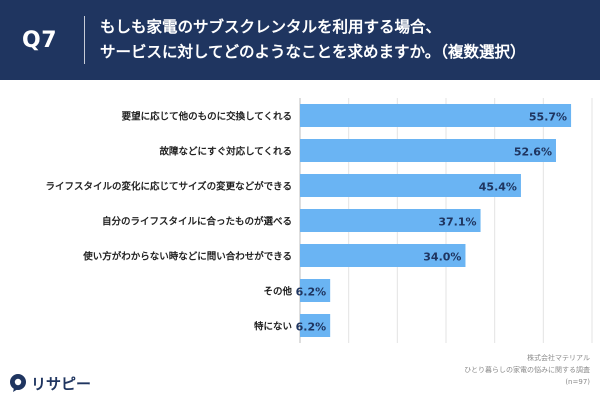 The image size is (600, 400). I want to click on logo-text: リサピー, so click(61, 383).